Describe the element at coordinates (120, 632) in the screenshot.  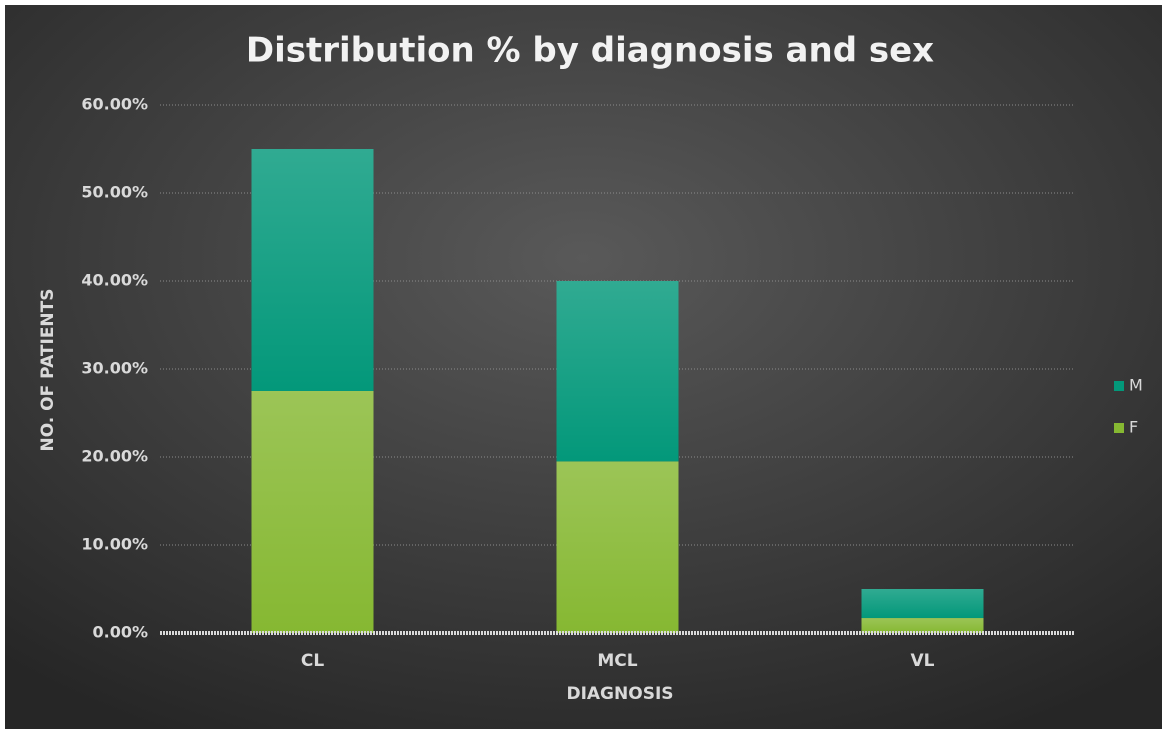
I see `y-tick-label: 0.00%` at that location.